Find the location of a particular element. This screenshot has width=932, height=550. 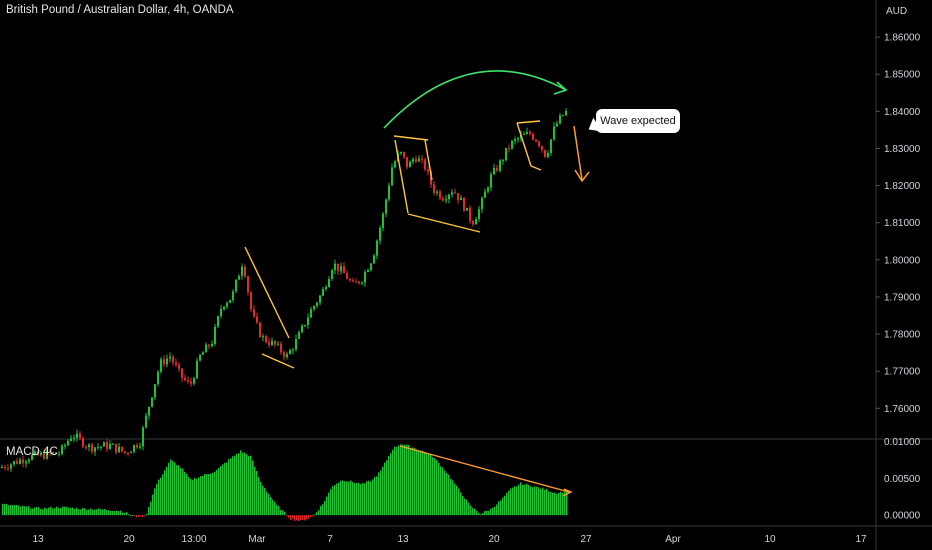

green-curved-arrow is located at coordinates (475, 99).